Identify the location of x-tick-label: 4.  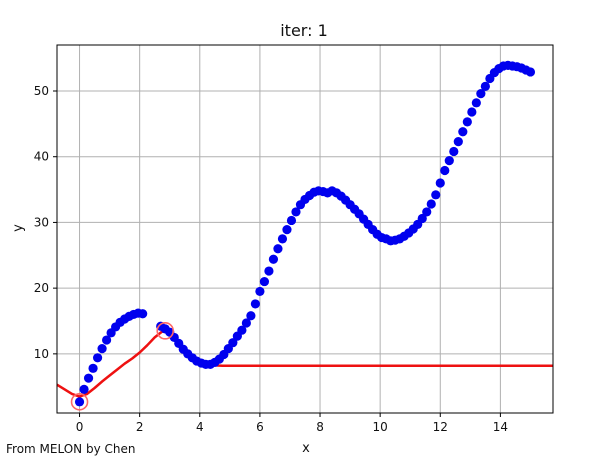
(200, 427).